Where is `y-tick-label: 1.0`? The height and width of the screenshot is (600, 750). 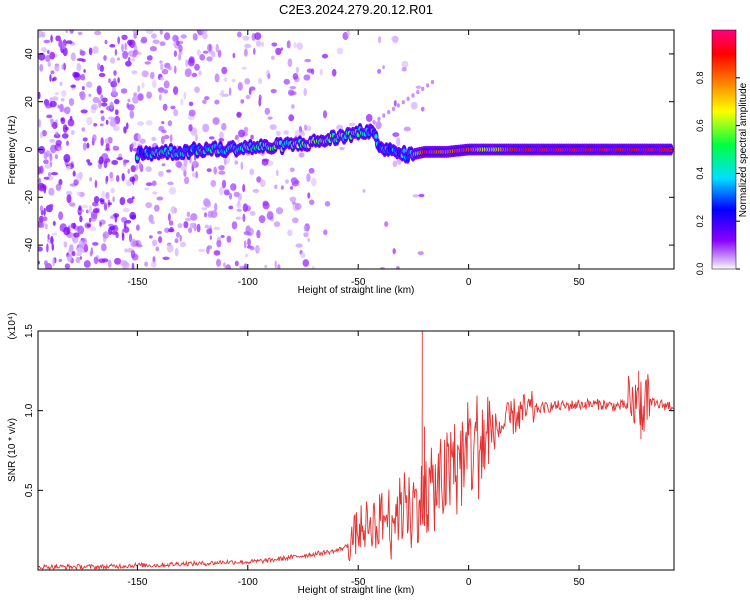
y-tick-label: 1.0 is located at coordinates (29, 410).